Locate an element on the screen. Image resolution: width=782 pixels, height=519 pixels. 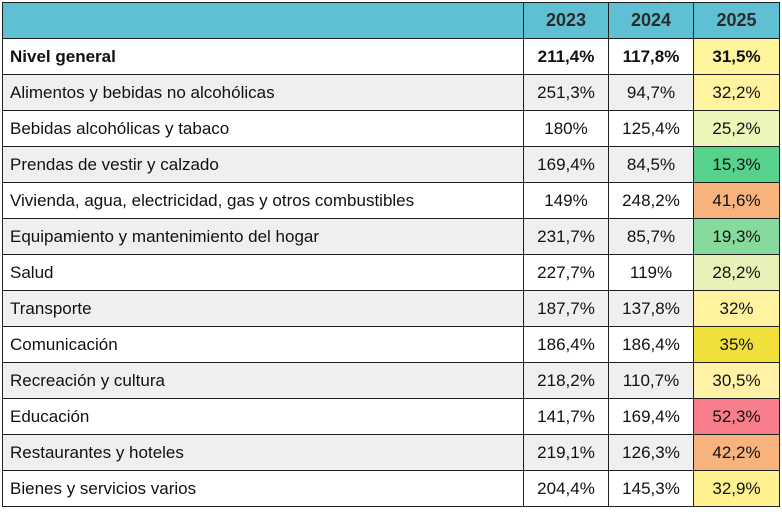
table-row: Recreación y cultura 218,2% 110,7% 30,5% is located at coordinates (391, 380).